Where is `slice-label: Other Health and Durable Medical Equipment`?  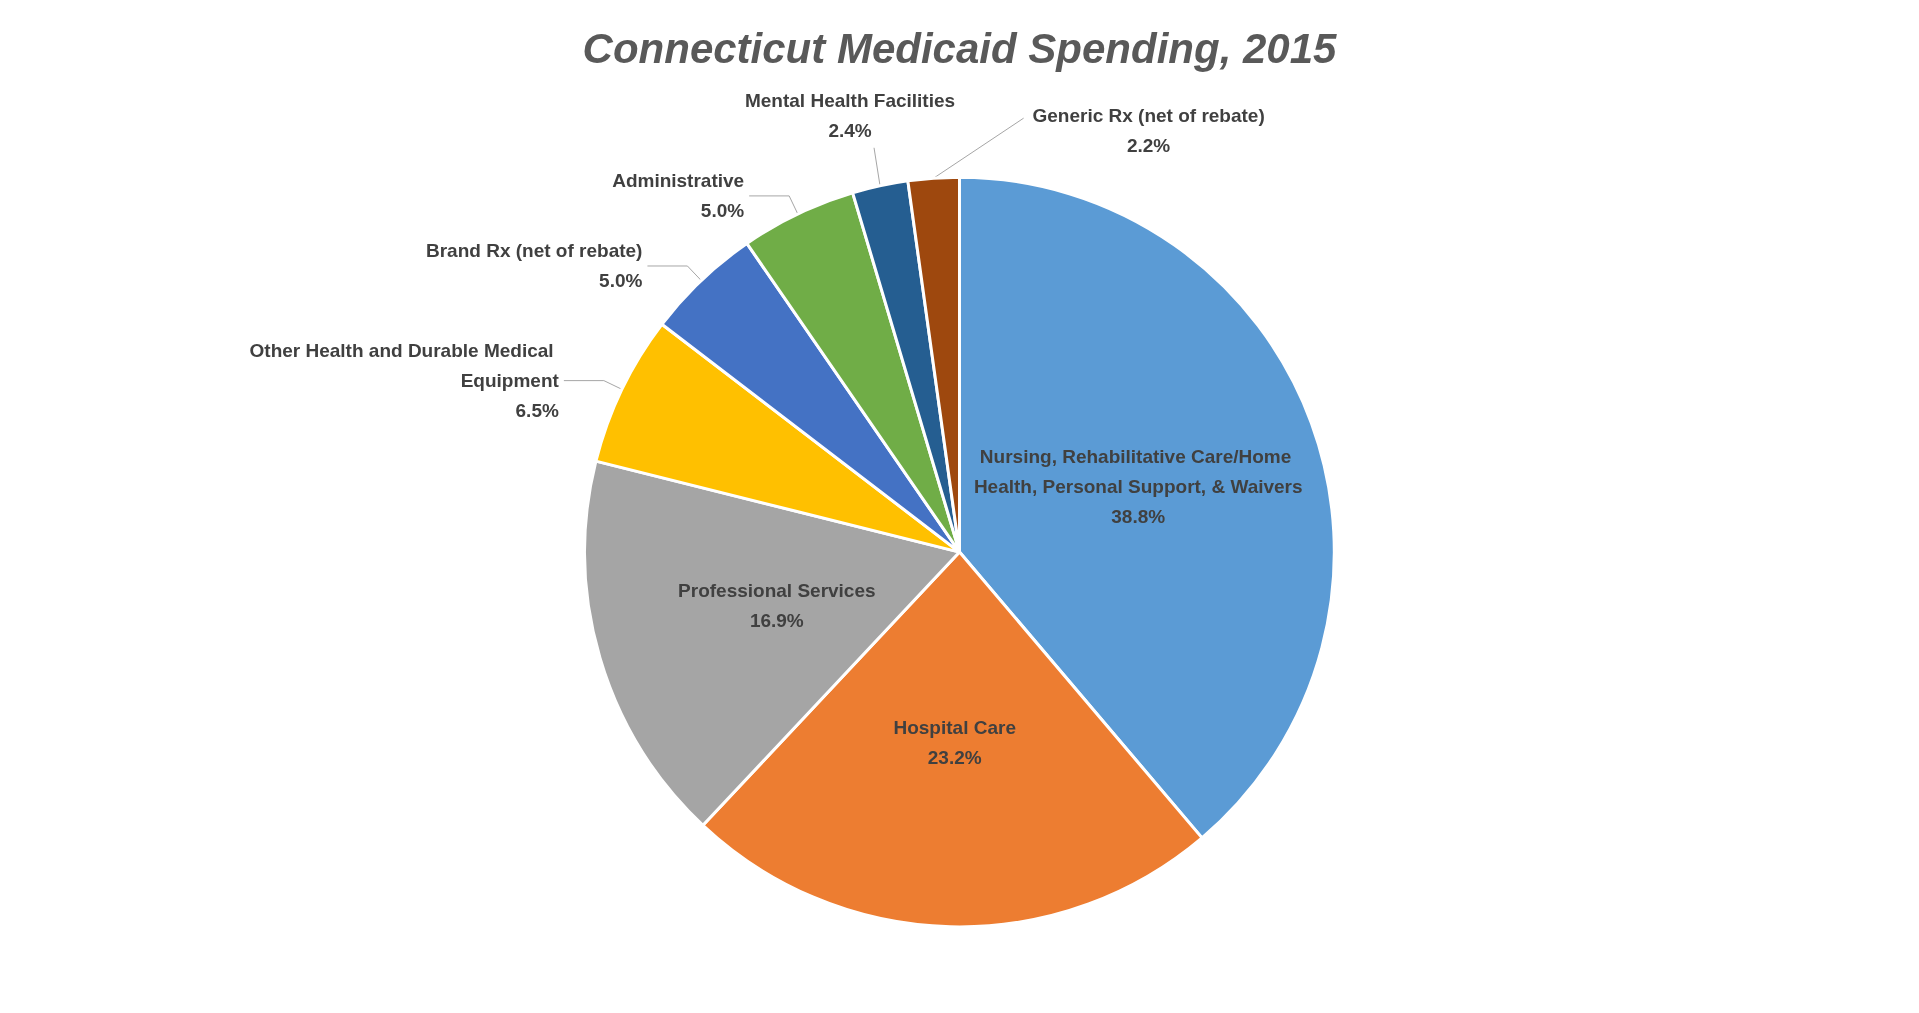 slice-label: Other Health and Durable Medical Equipment is located at coordinates (404, 366).